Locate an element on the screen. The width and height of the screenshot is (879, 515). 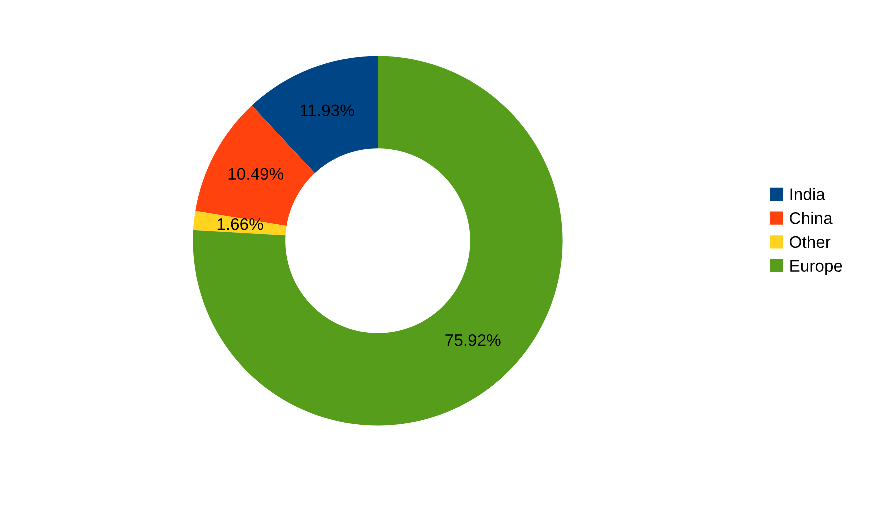
legend-label: Other is located at coordinates (810, 242).